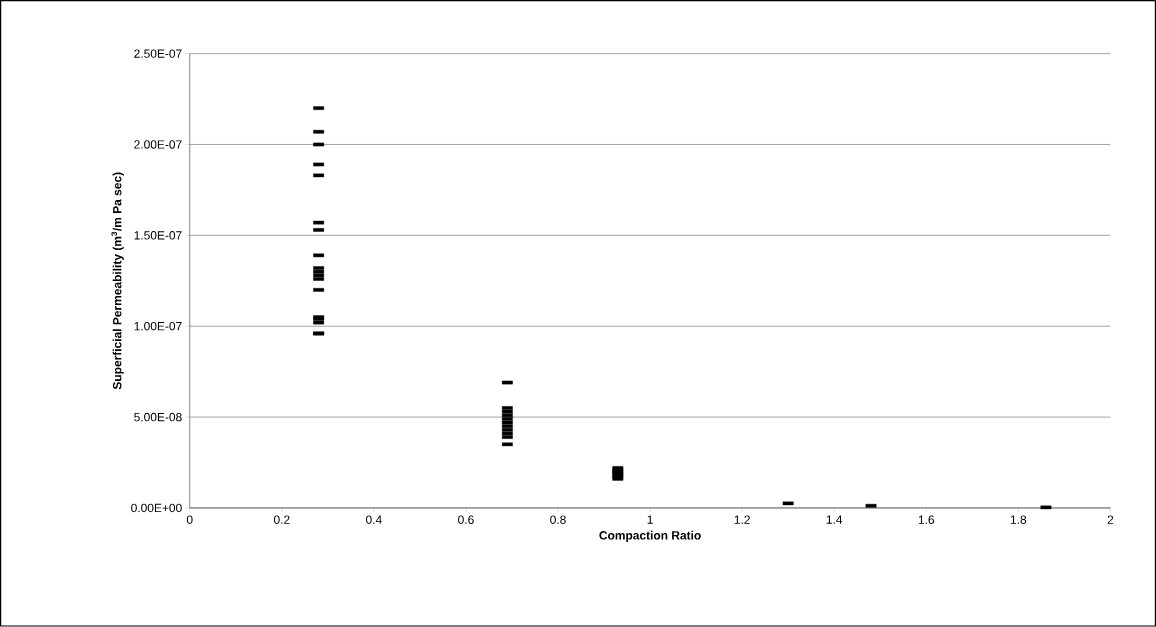 The image size is (1156, 627). What do you see at coordinates (650, 519) in the screenshot?
I see `x-tick-label: 1` at bounding box center [650, 519].